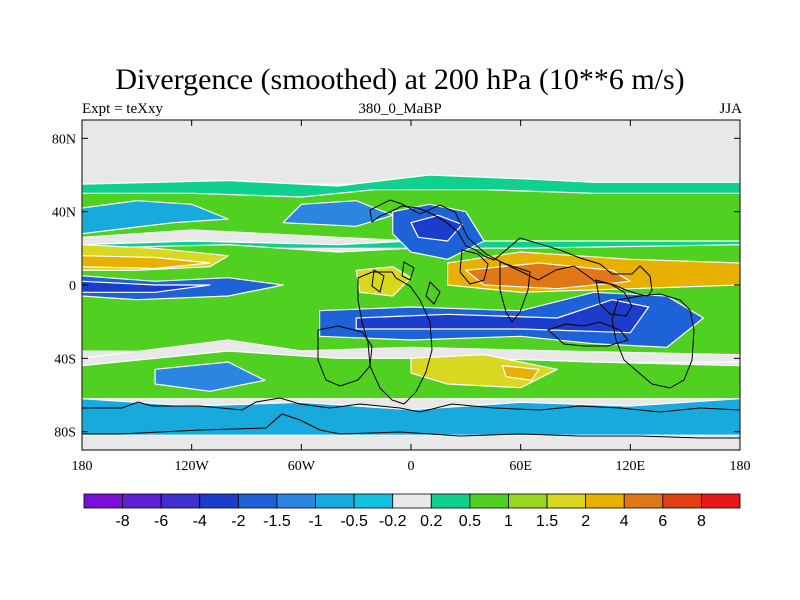  I want to click on field-south-mid-green, so click(411, 375).